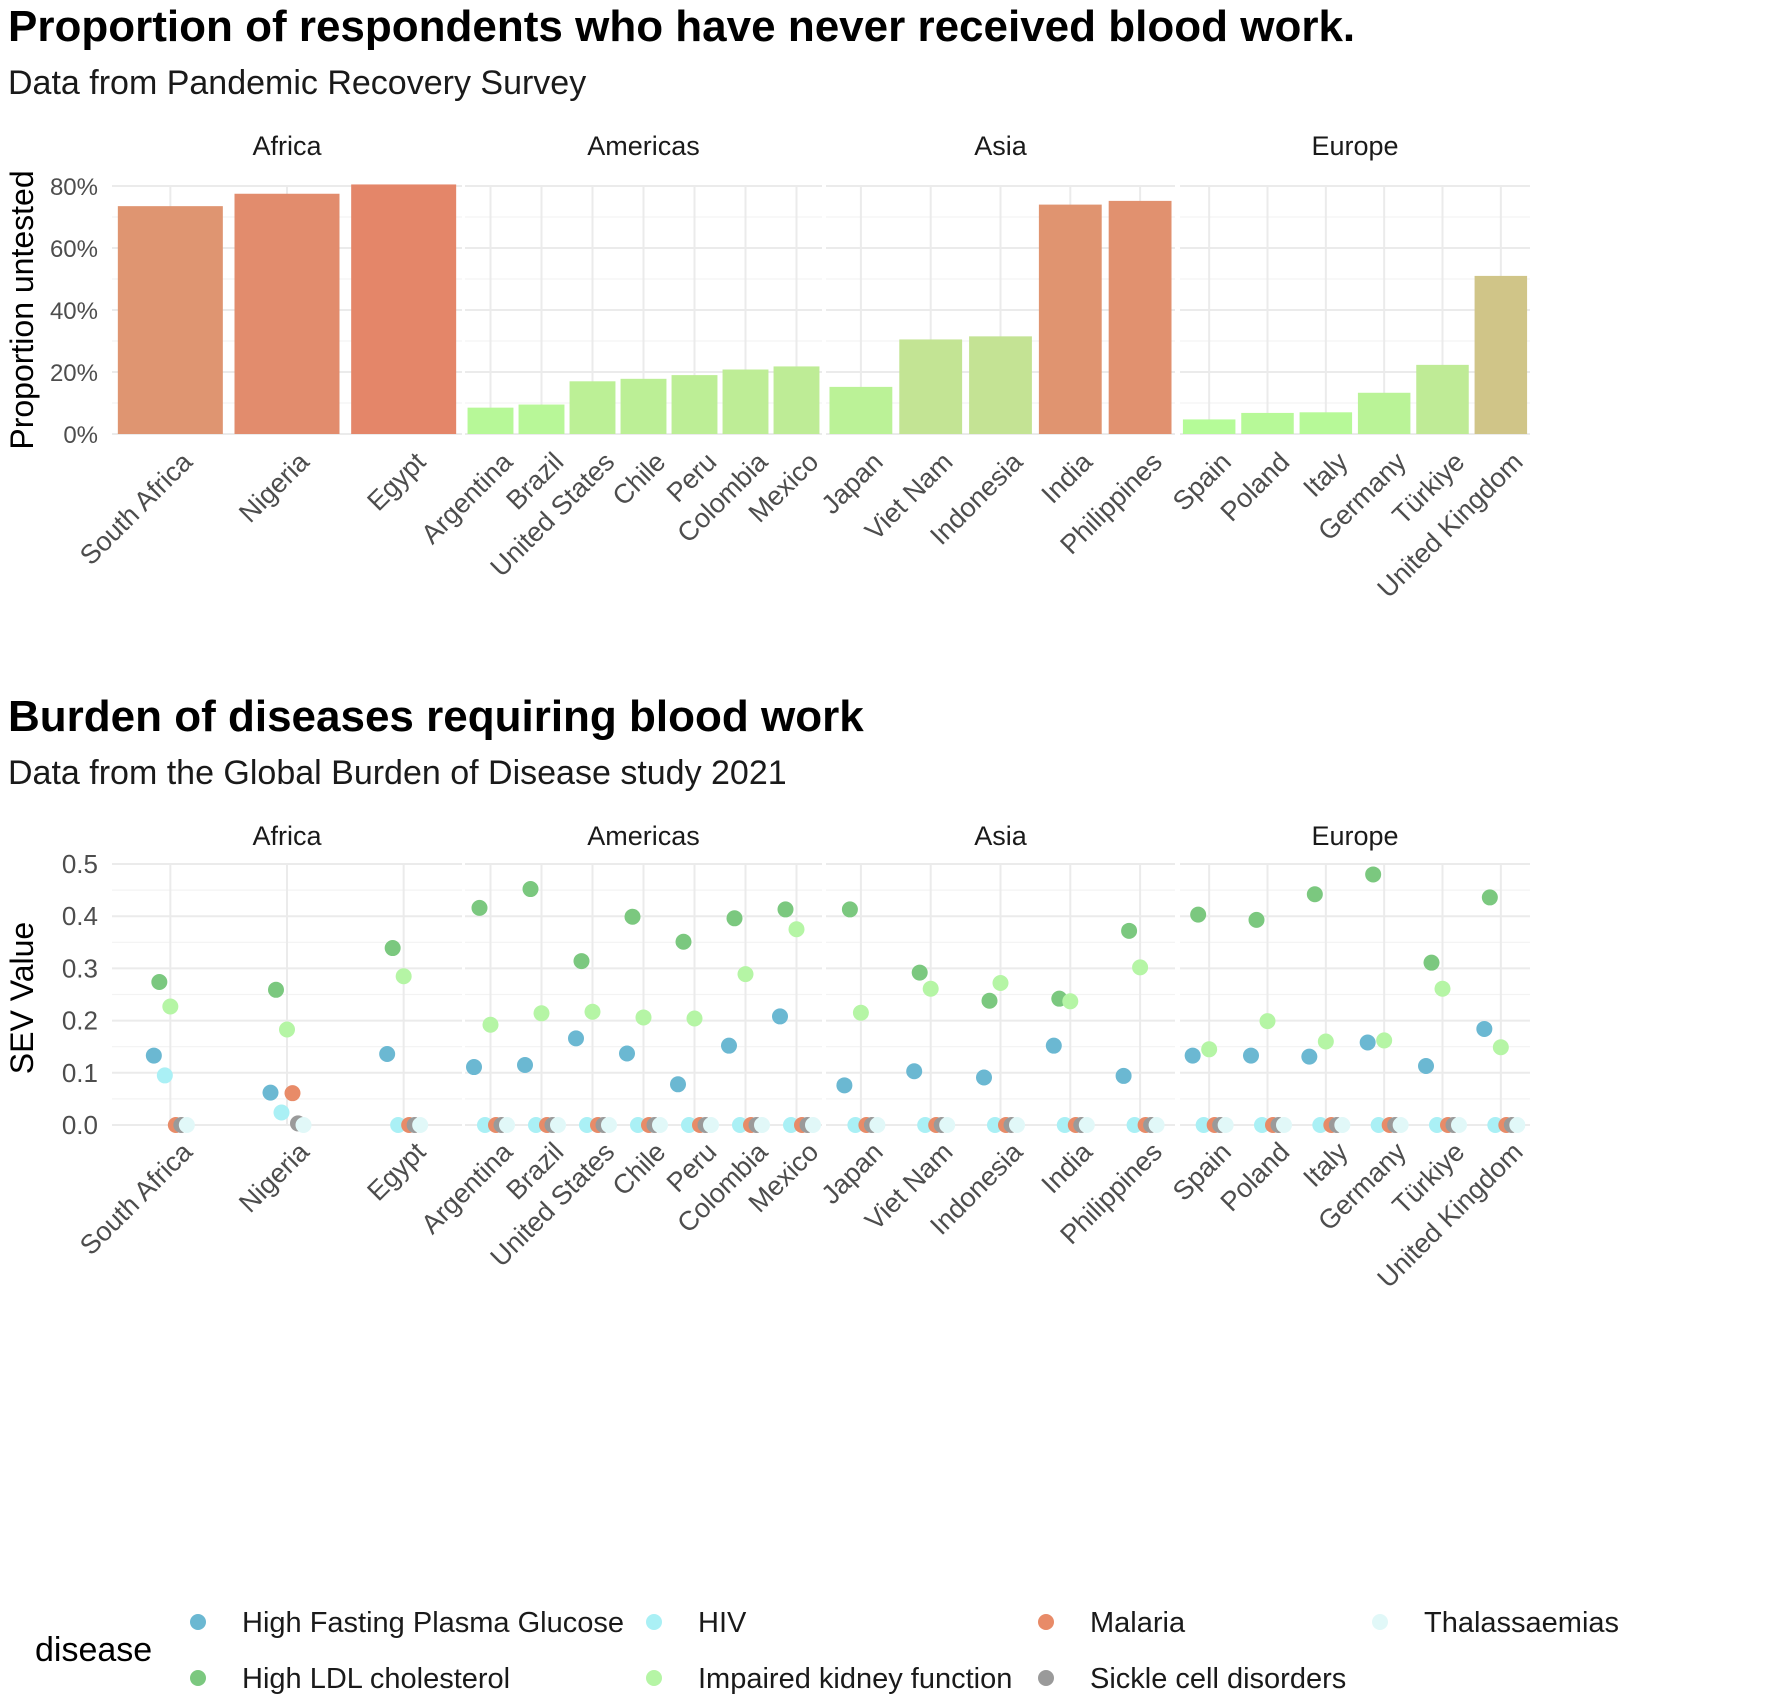 The height and width of the screenshot is (1706, 1772). Describe the element at coordinates (877, 1125) in the screenshot. I see `point-thalassaemias-japan` at that location.